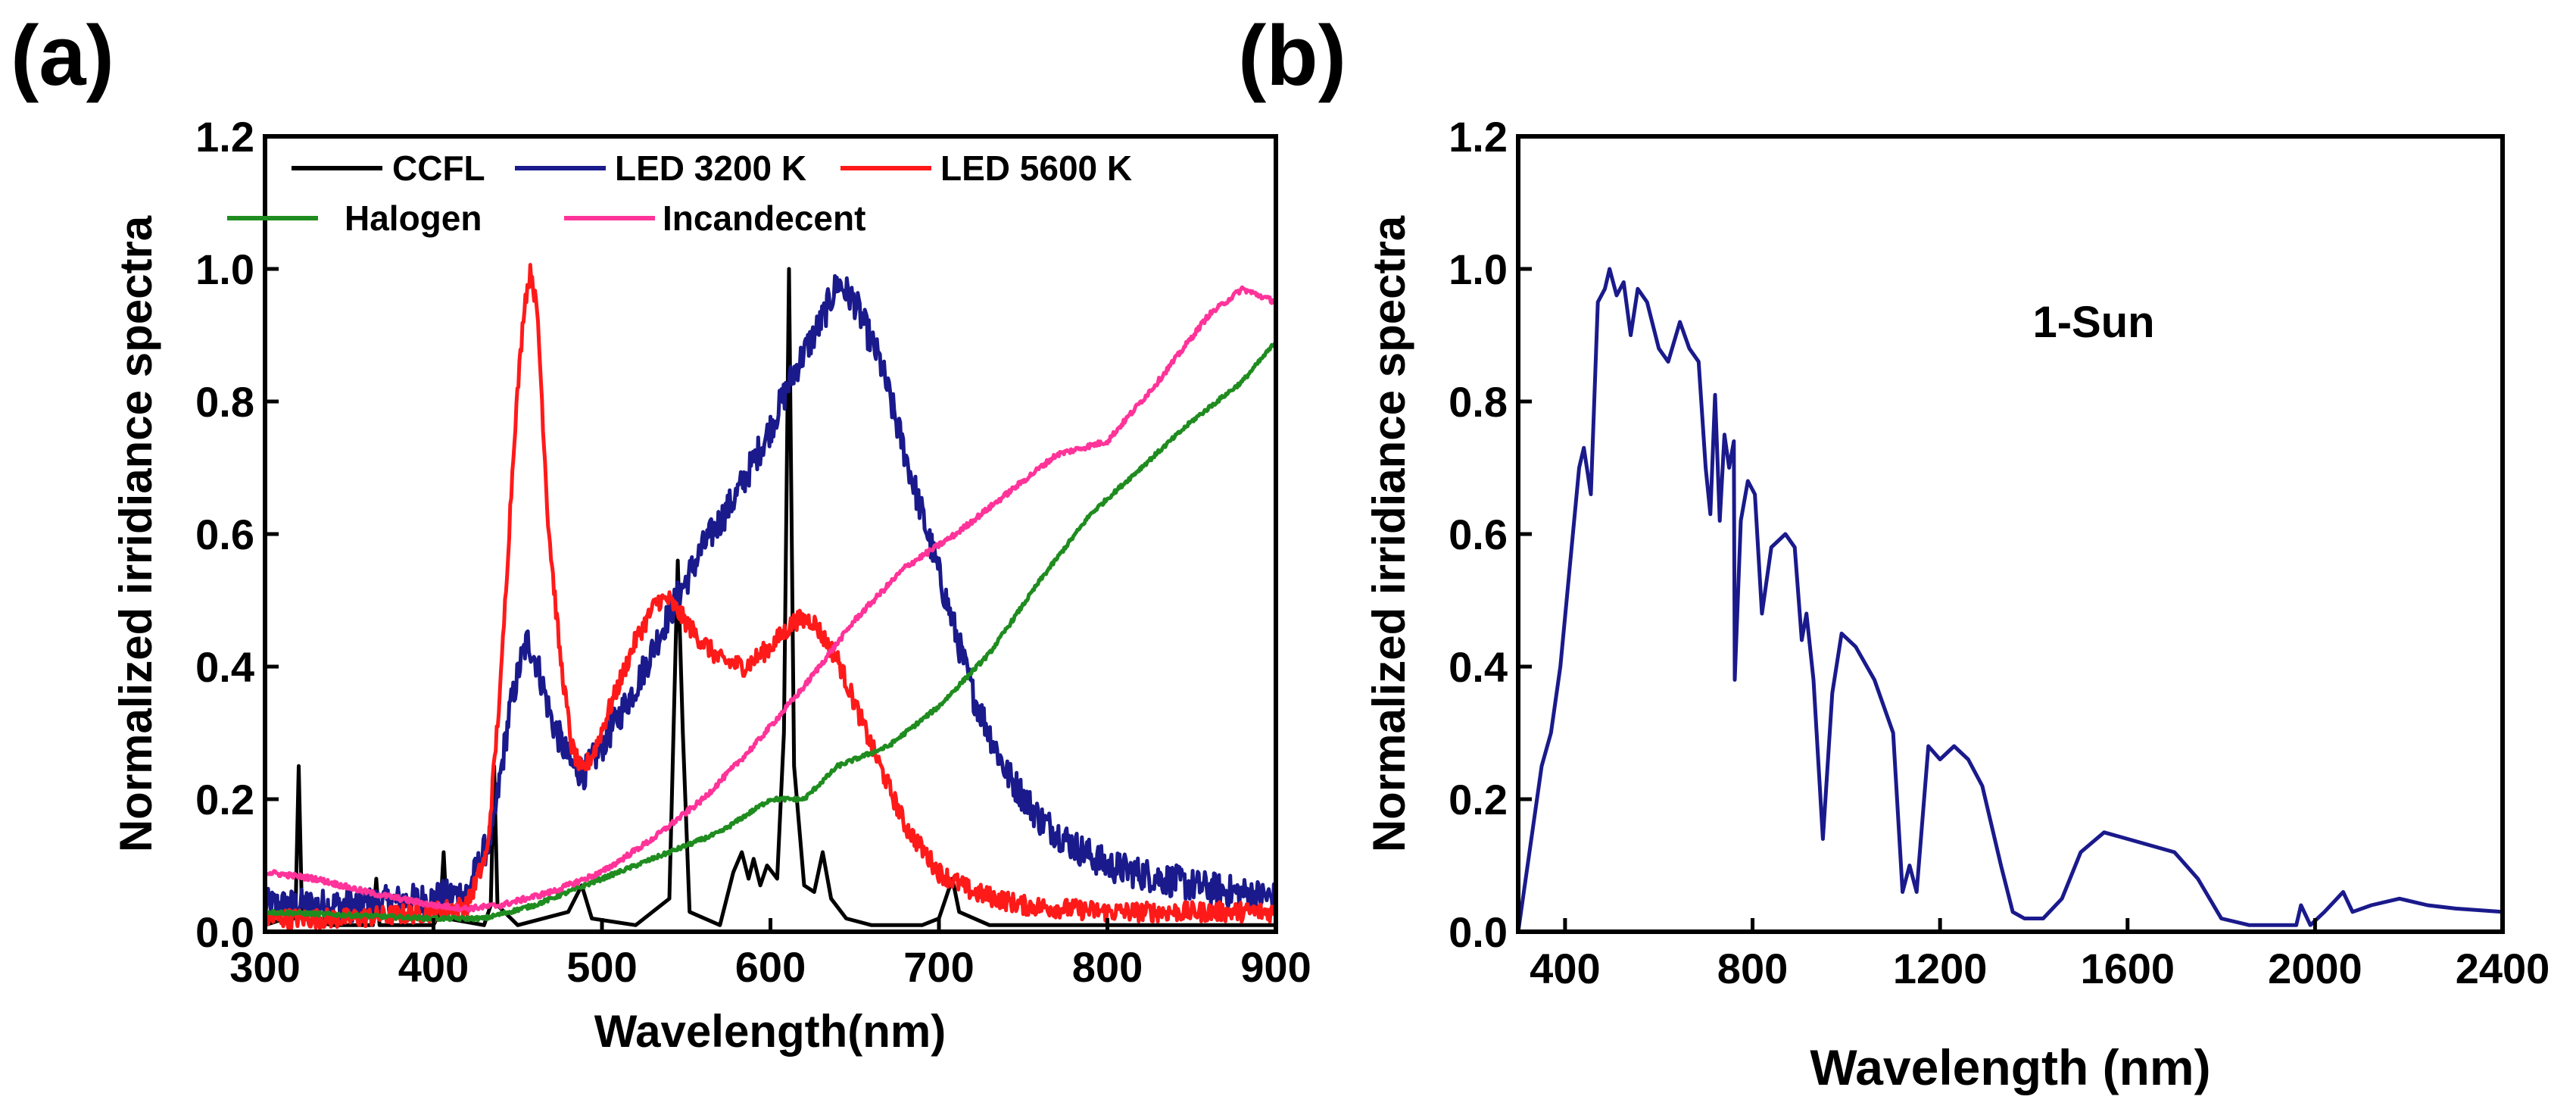 Image resolution: width=2576 pixels, height=1109 pixels. I want to click on panel-b-x-tick-label: 800, so click(1752, 968).